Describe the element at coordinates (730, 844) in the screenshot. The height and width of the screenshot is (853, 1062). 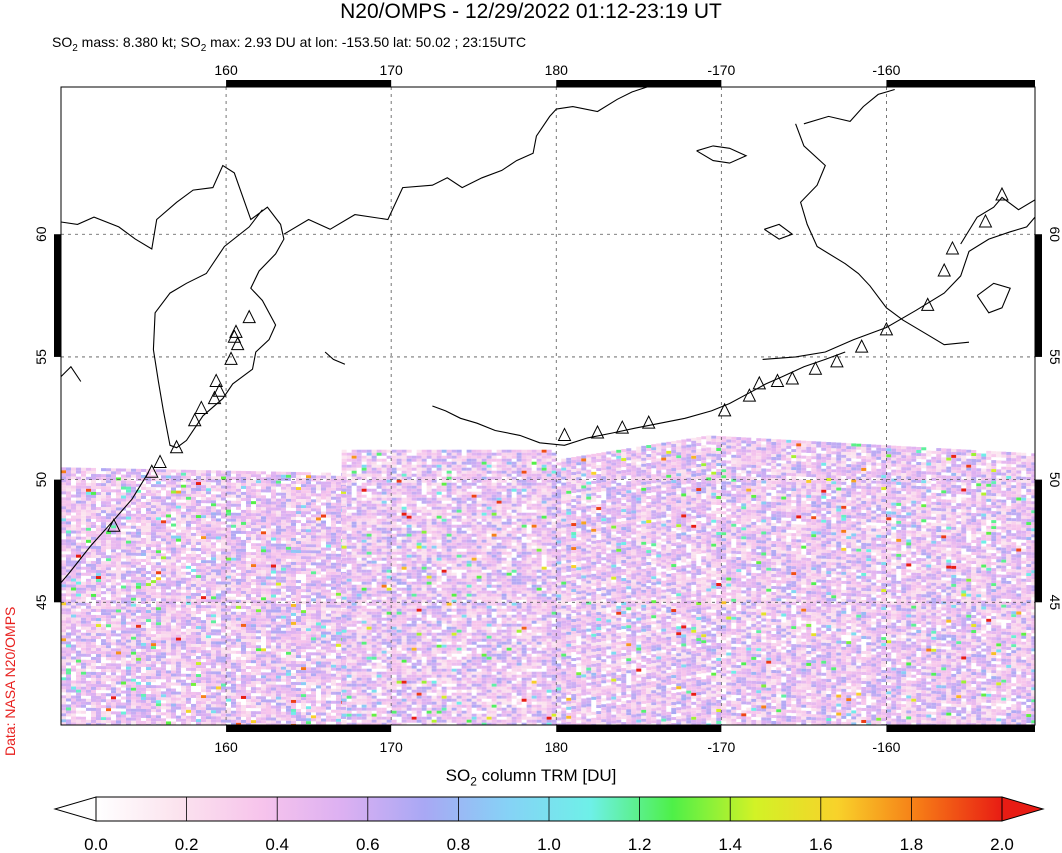
I see `colorbar-tick-label: 1.4` at that location.